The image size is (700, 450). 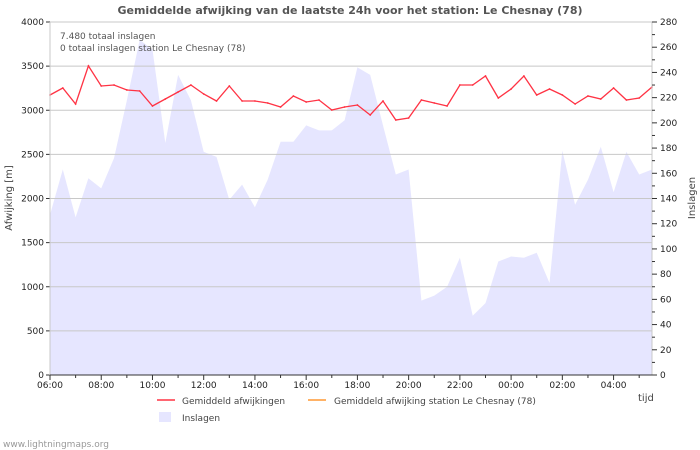 I want to click on y2-tick-label: 200, so click(x=668, y=124).